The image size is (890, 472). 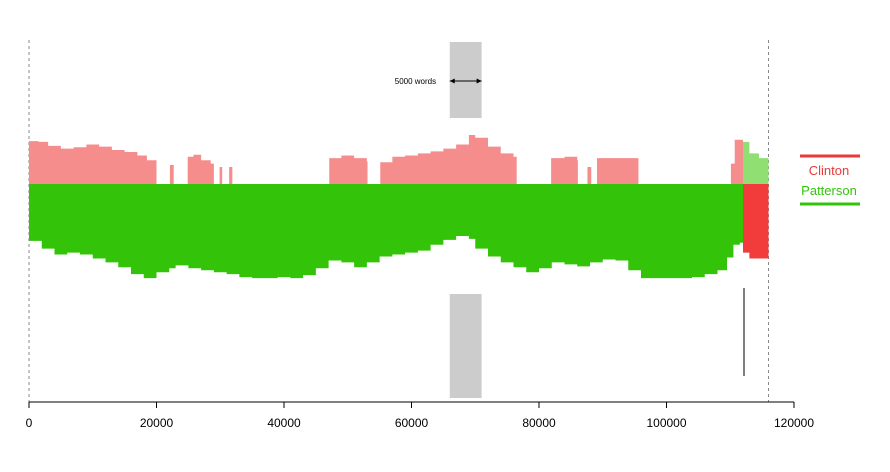 I want to click on x-axis: 0 20000 40000 60000 80000 100000 120000, so click(x=420, y=415).